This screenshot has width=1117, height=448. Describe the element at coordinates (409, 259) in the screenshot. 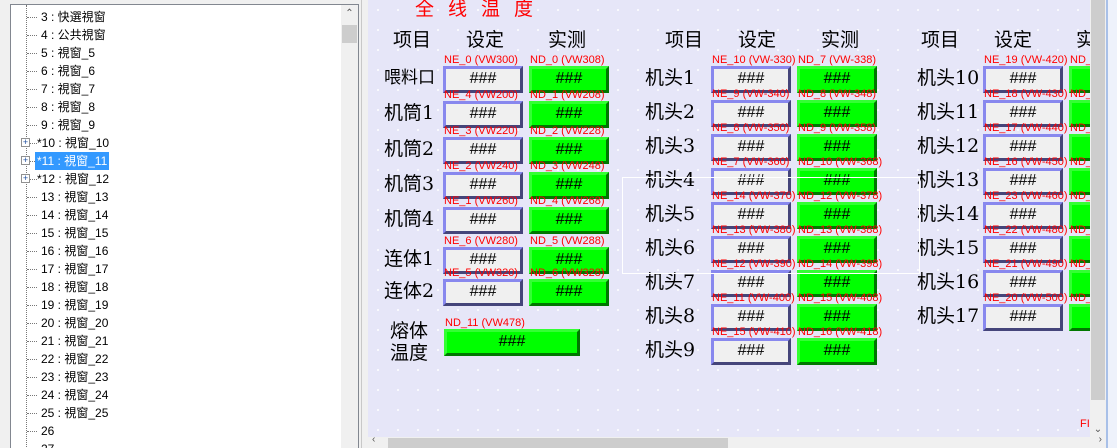

I see `row-label: 连体1` at that location.